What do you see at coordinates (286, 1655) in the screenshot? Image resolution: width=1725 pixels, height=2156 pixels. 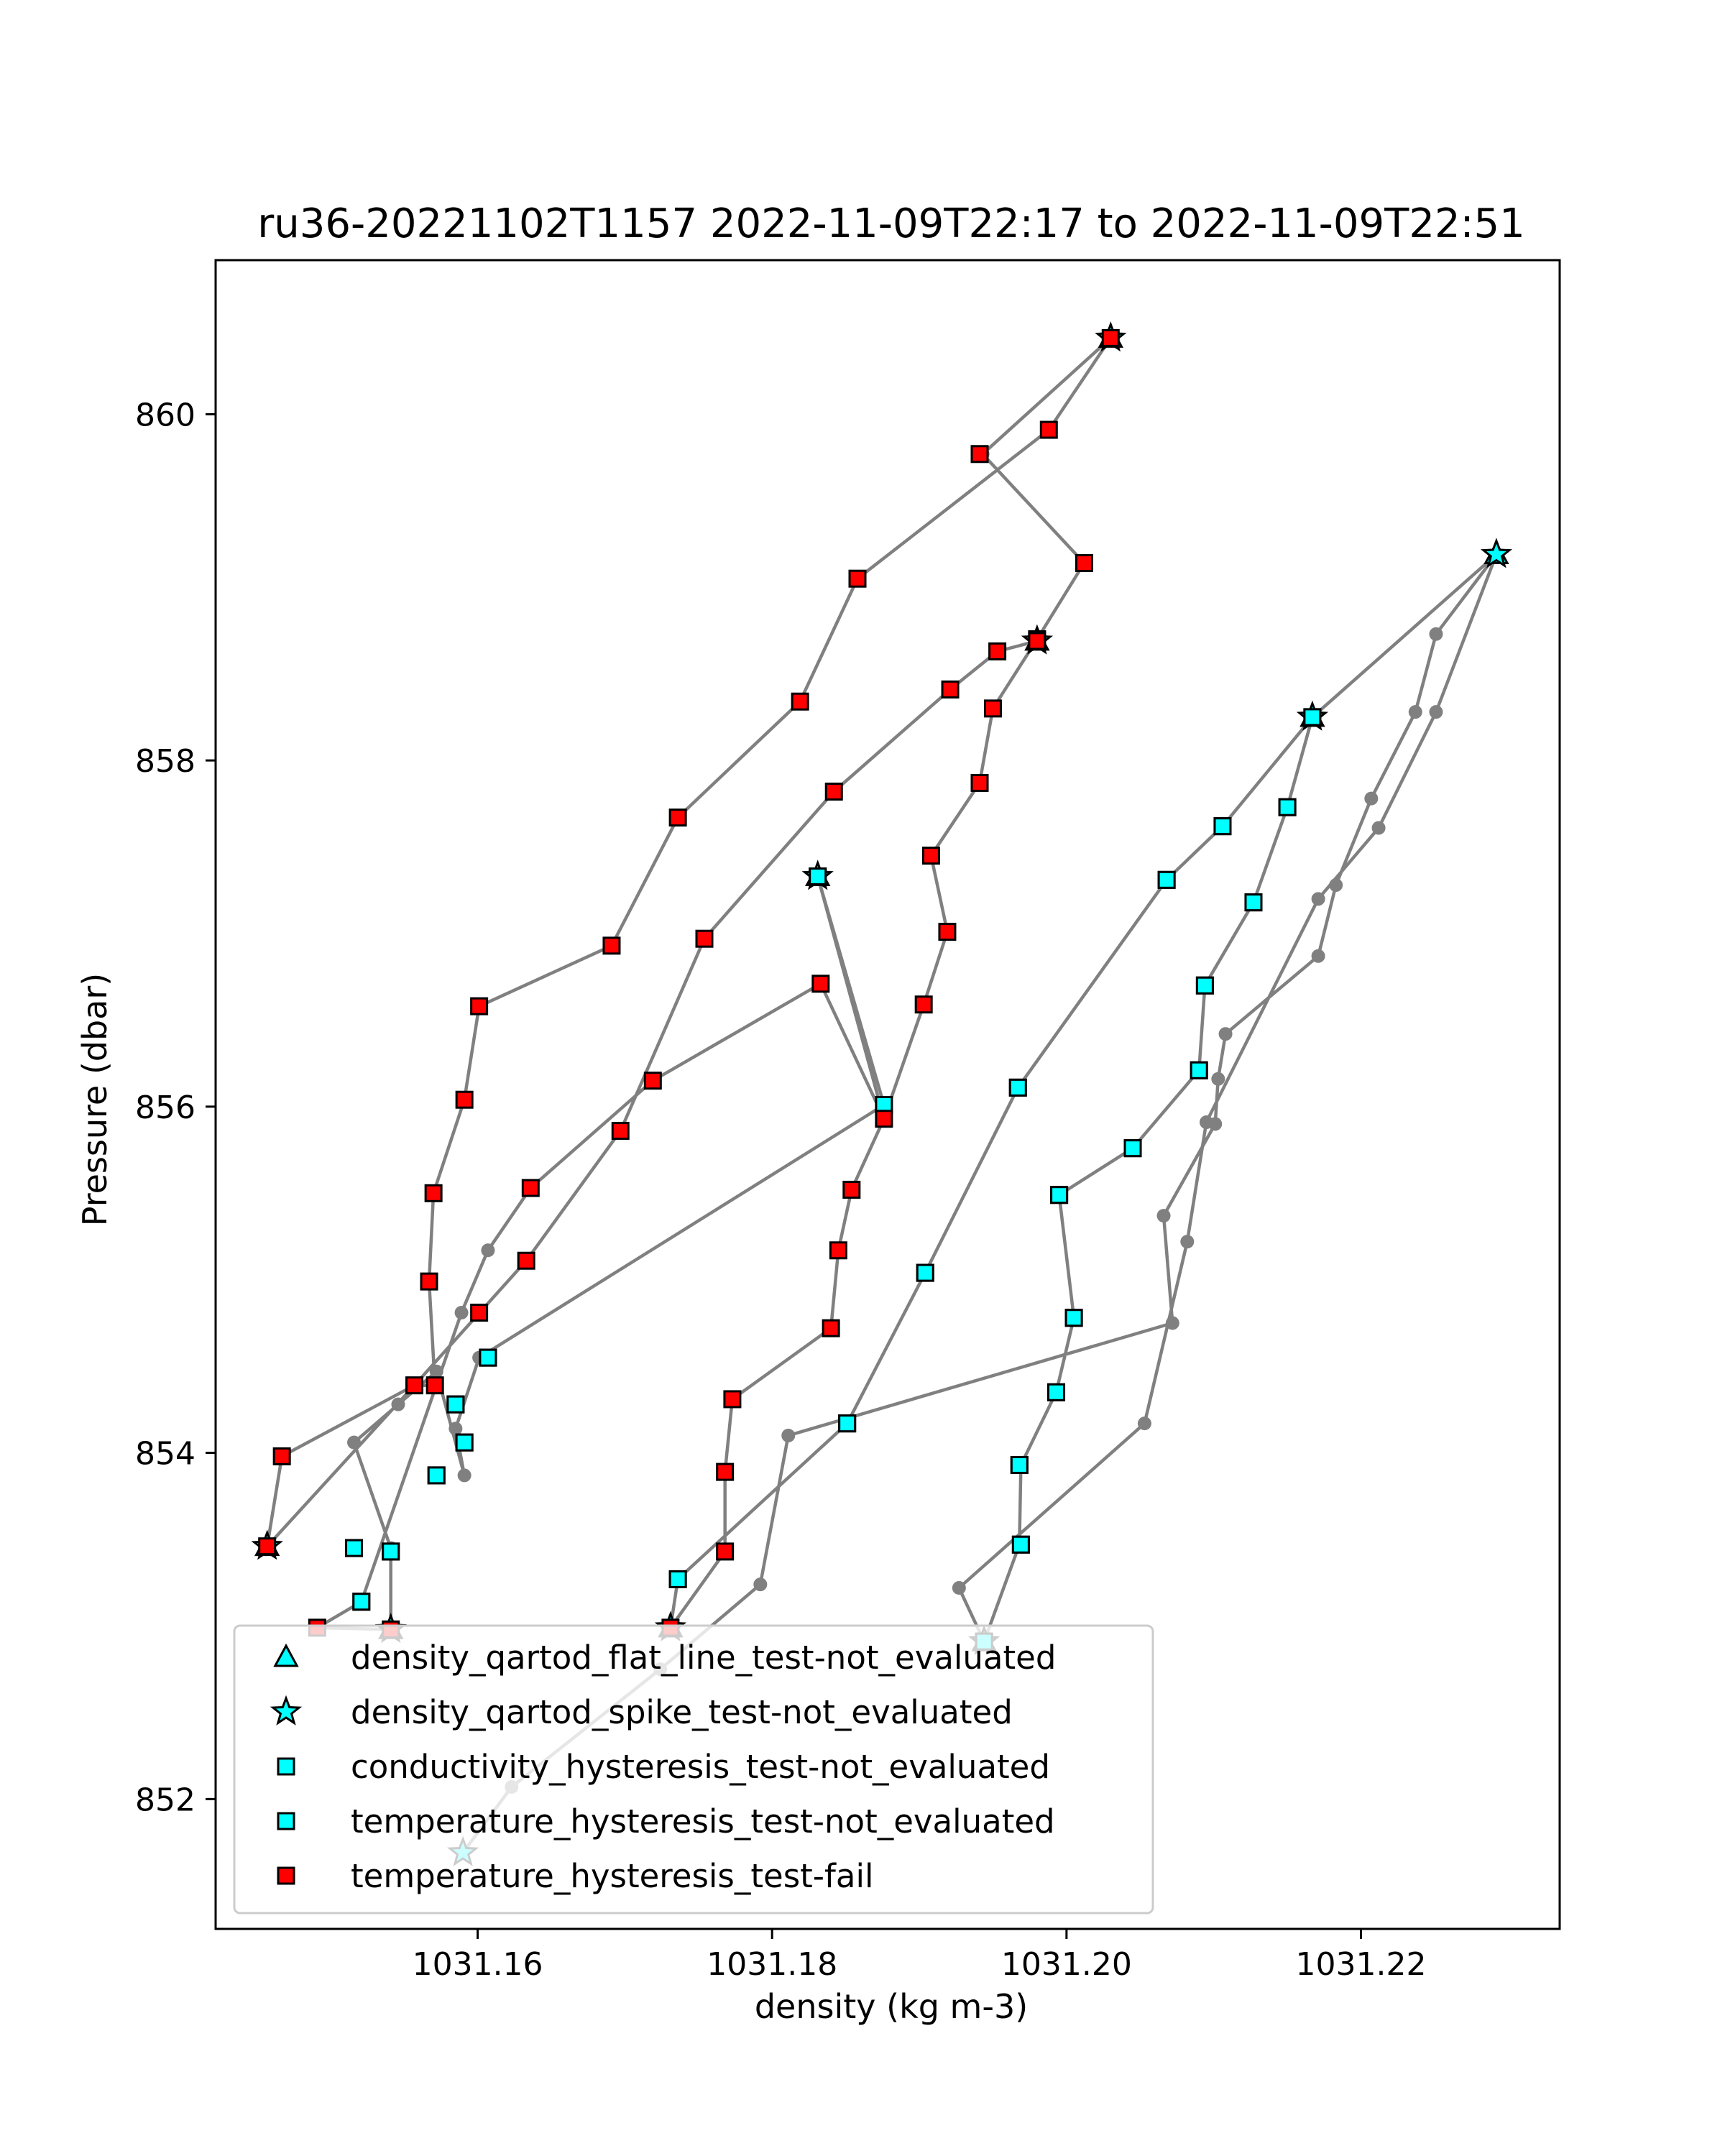 I see `legend-triangle-marker` at bounding box center [286, 1655].